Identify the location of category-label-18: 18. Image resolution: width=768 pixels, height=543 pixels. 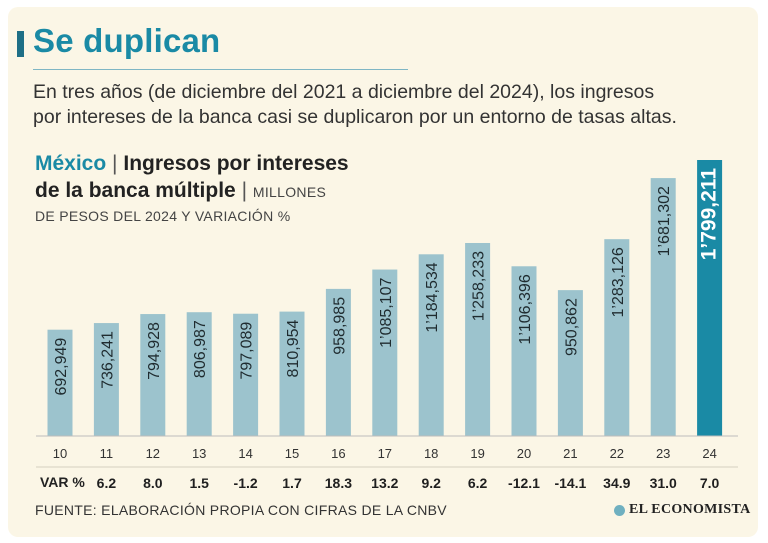
(431, 453).